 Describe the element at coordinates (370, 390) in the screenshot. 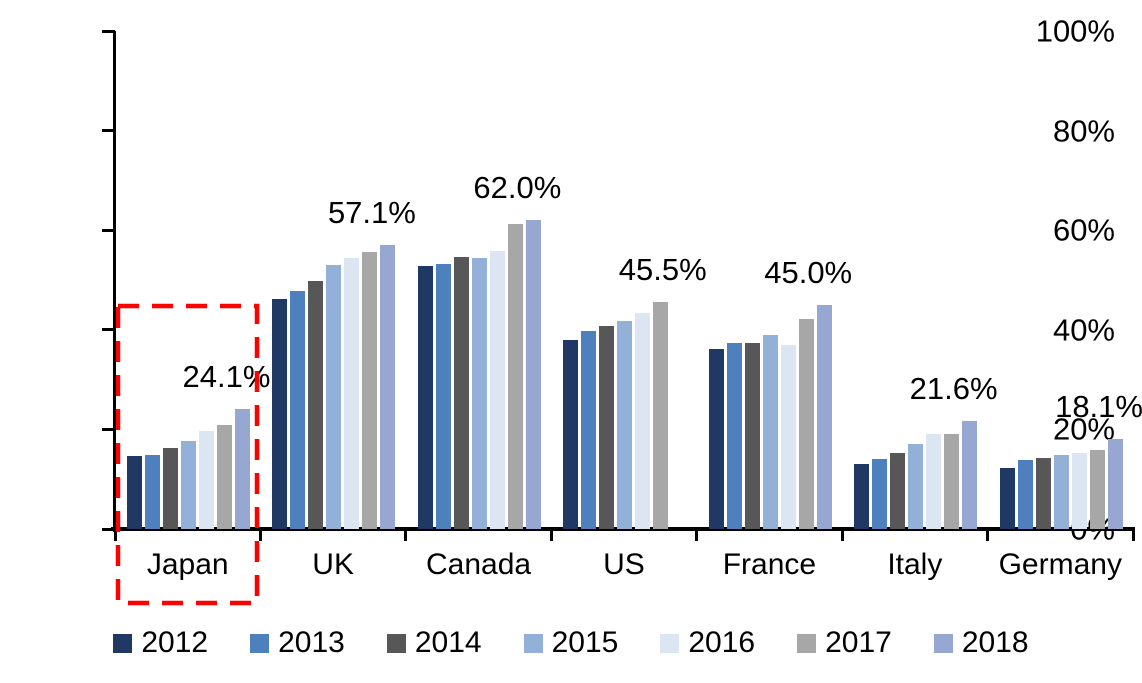

I see `bar-uk-2017` at that location.